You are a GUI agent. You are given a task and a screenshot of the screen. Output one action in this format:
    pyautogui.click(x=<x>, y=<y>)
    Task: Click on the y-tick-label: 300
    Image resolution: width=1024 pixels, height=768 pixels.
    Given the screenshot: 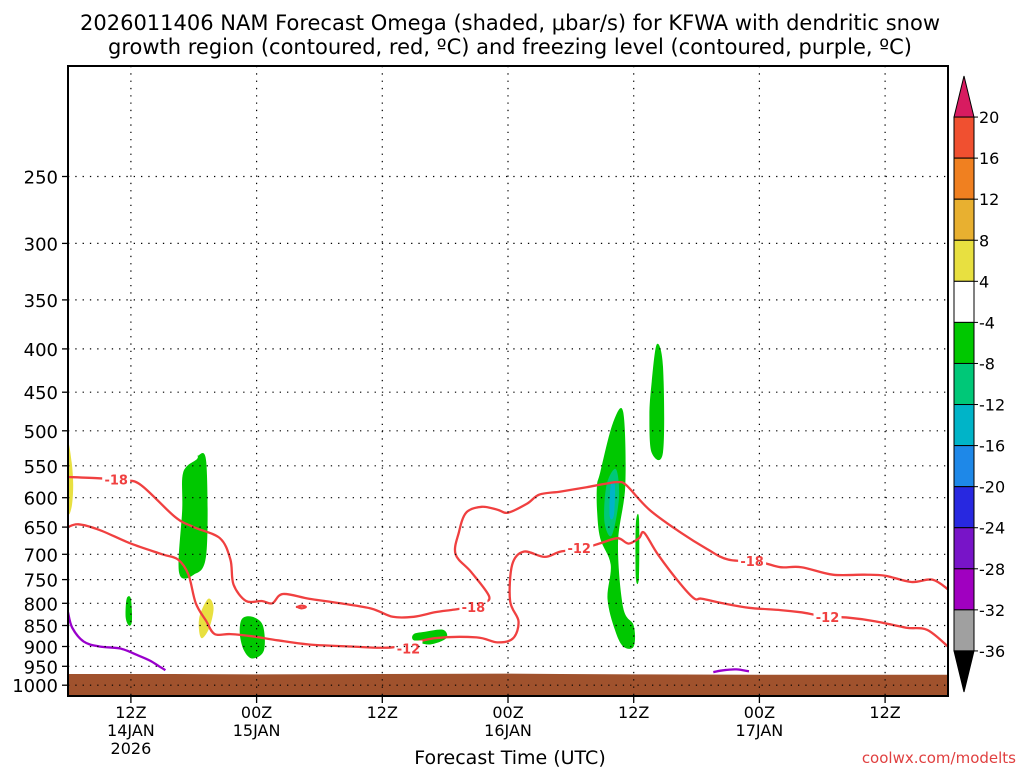 What is the action you would take?
    pyautogui.click(x=41, y=244)
    